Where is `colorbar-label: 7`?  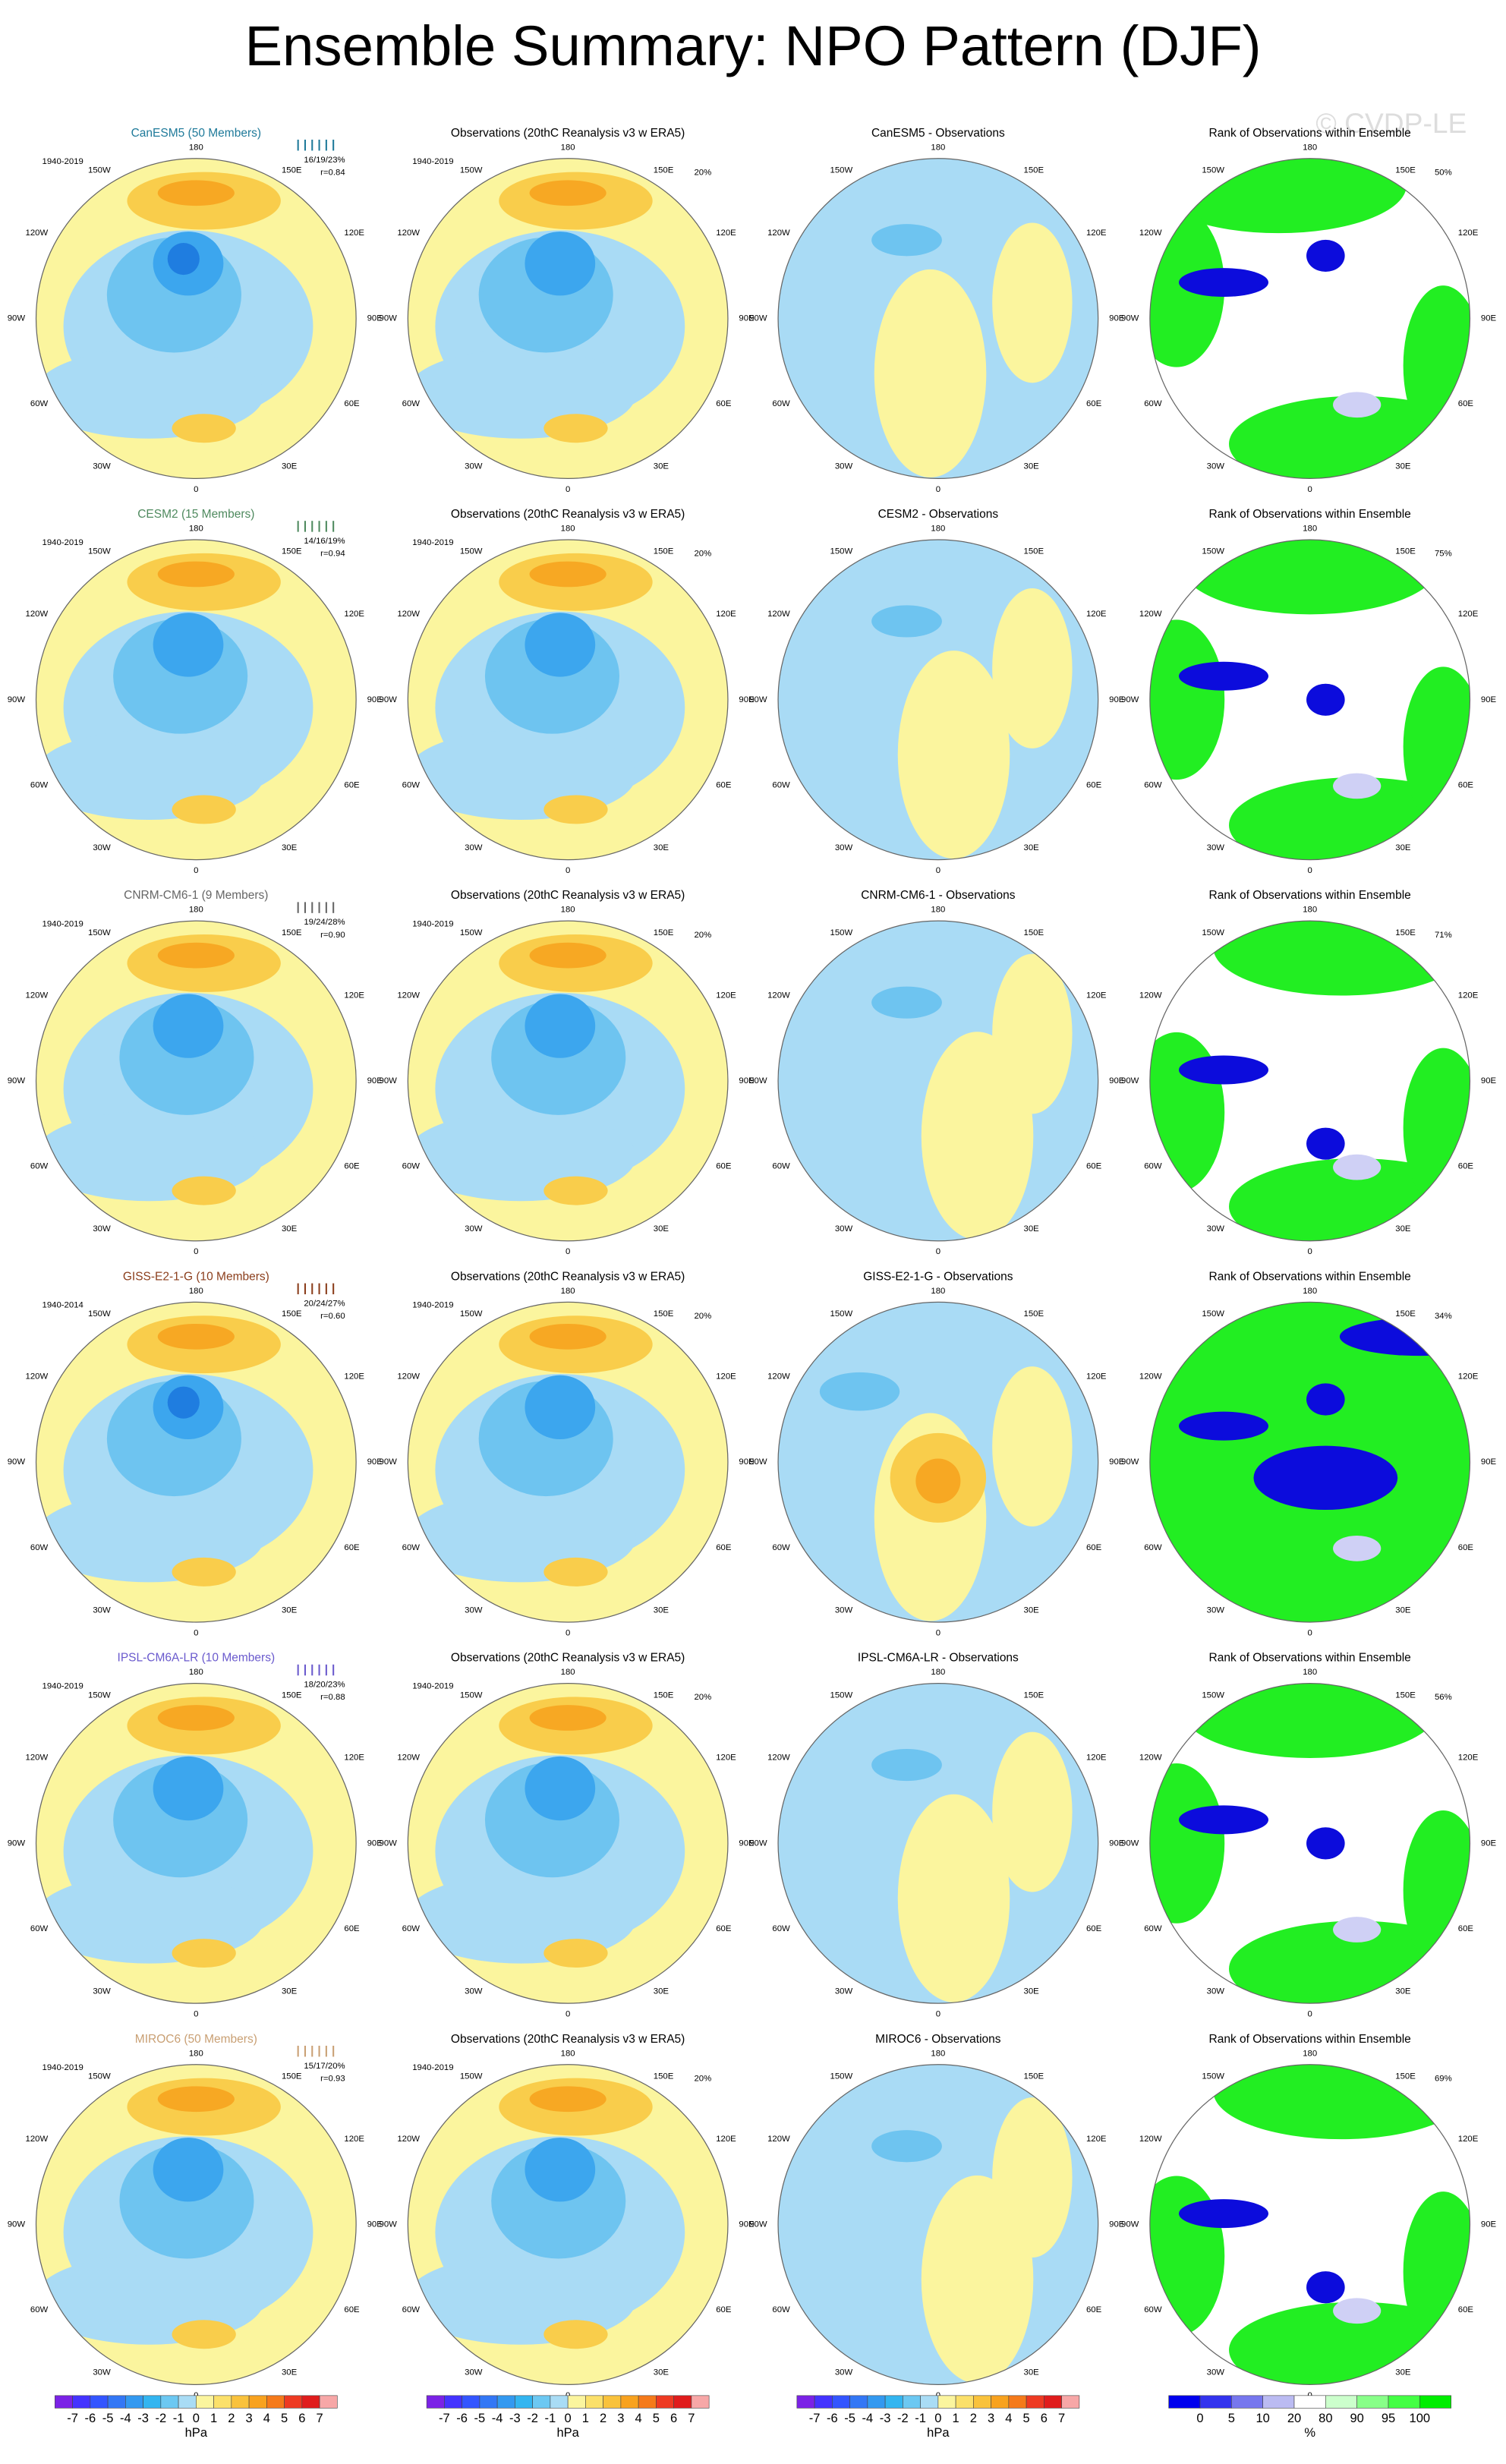
colorbar-label: 7 is located at coordinates (319, 2418).